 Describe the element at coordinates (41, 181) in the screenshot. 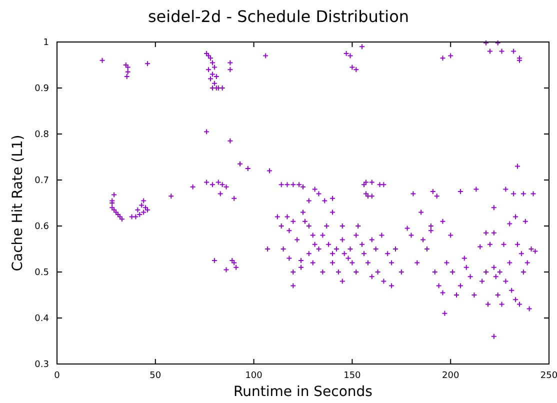

I see `y-tick-label: 0.7` at that location.